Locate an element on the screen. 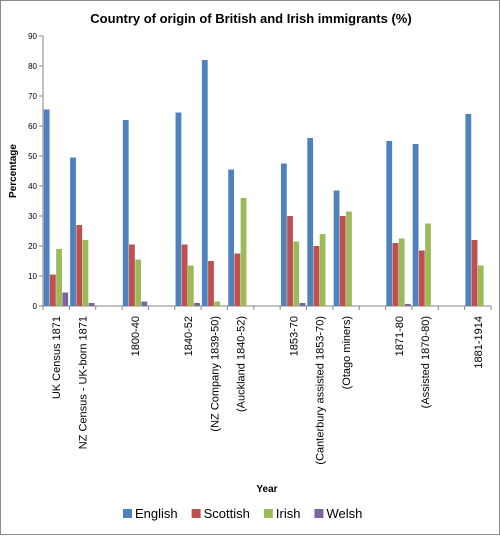 This screenshot has width=500, height=539. y-tick-label: 90 is located at coordinates (32, 36).